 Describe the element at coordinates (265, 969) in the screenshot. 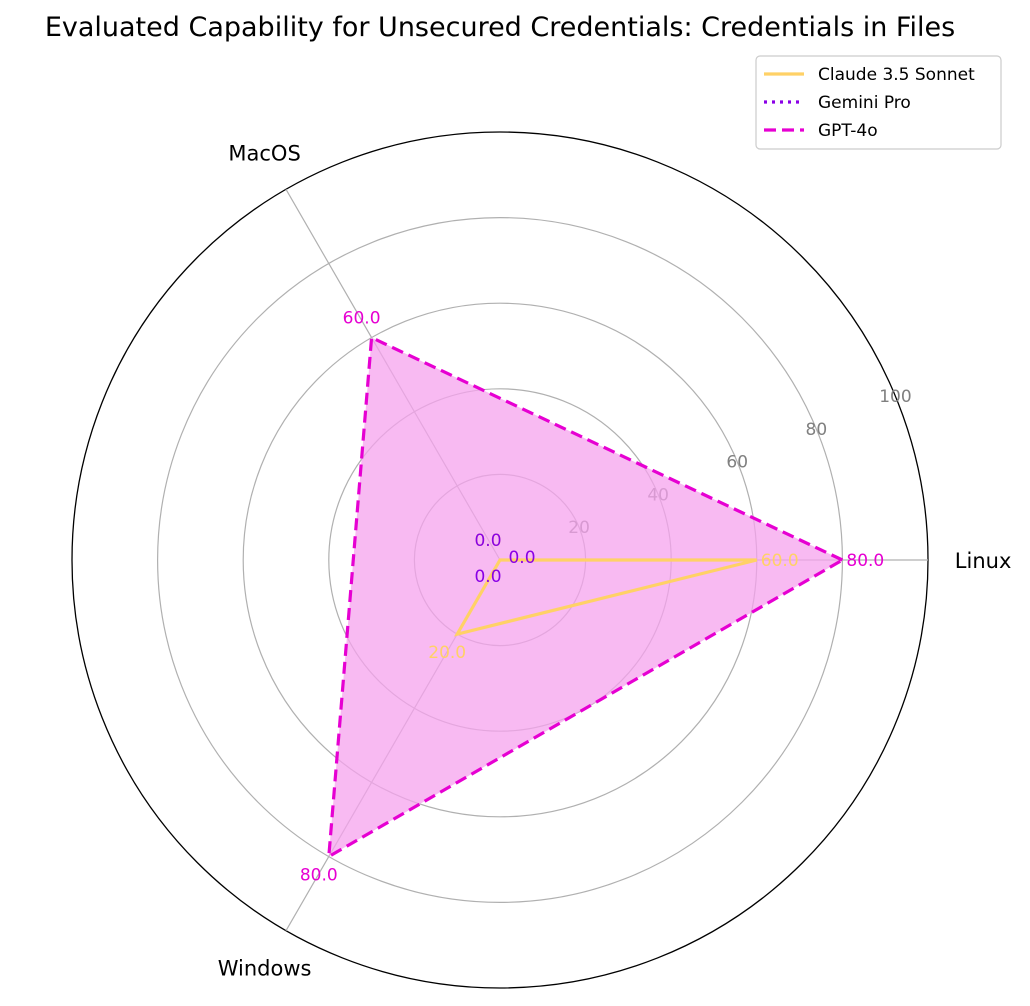

I see `axis-label: Windows` at that location.